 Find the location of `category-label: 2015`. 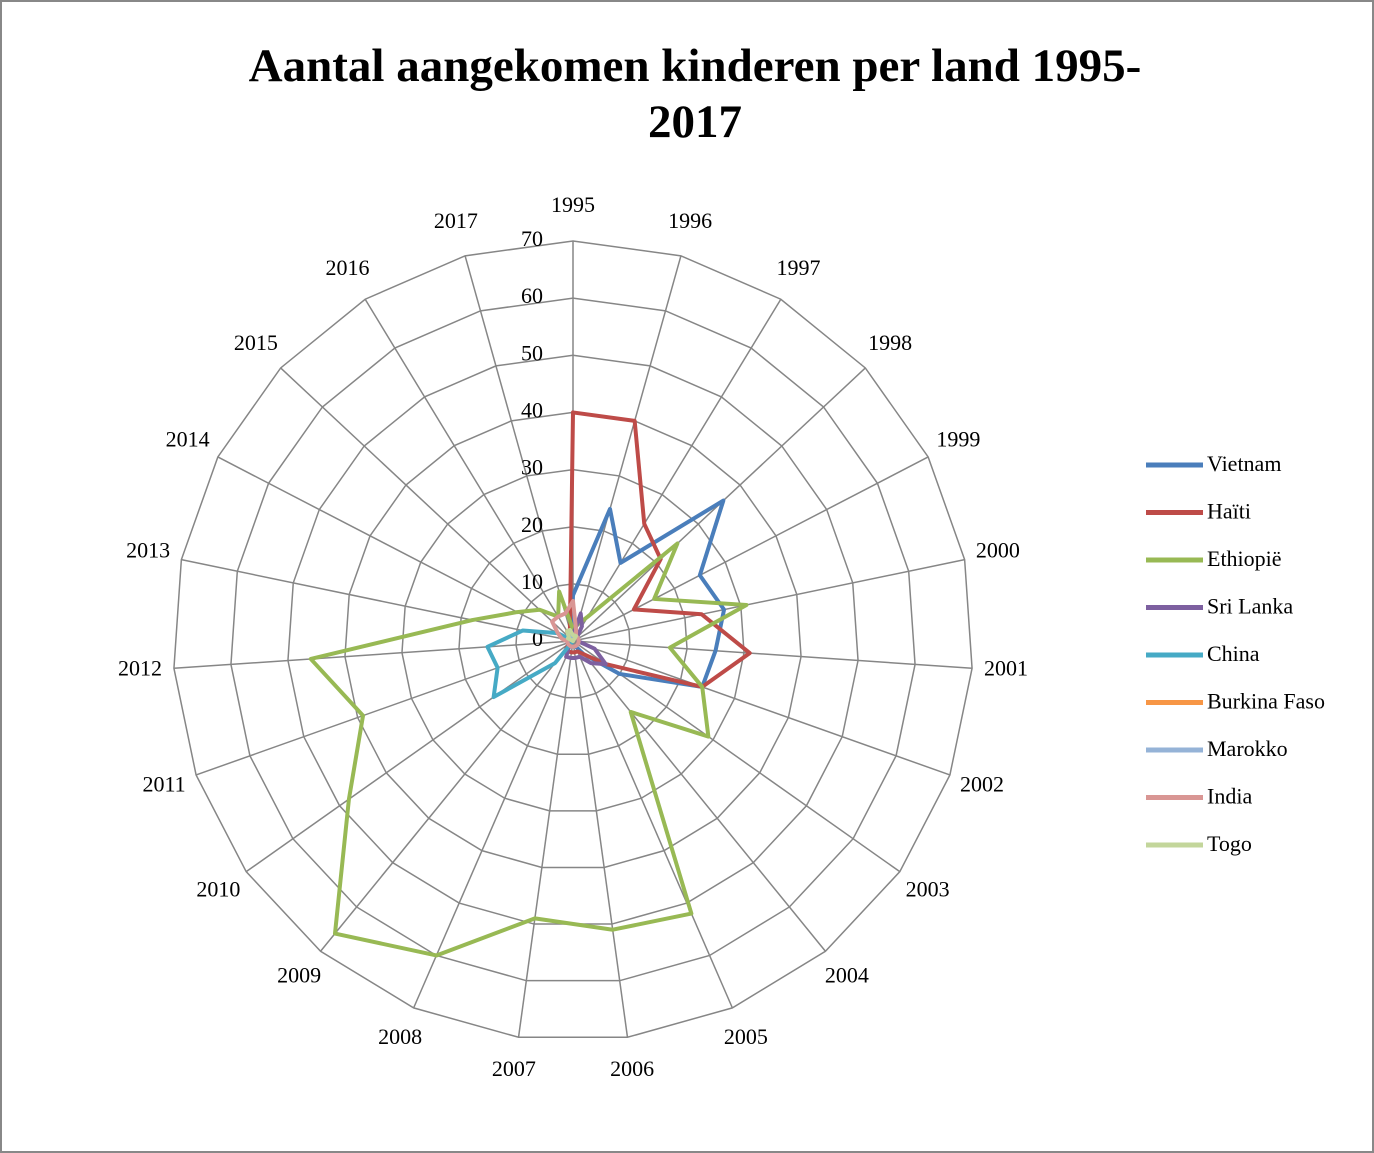

category-label: 2015 is located at coordinates (256, 342).